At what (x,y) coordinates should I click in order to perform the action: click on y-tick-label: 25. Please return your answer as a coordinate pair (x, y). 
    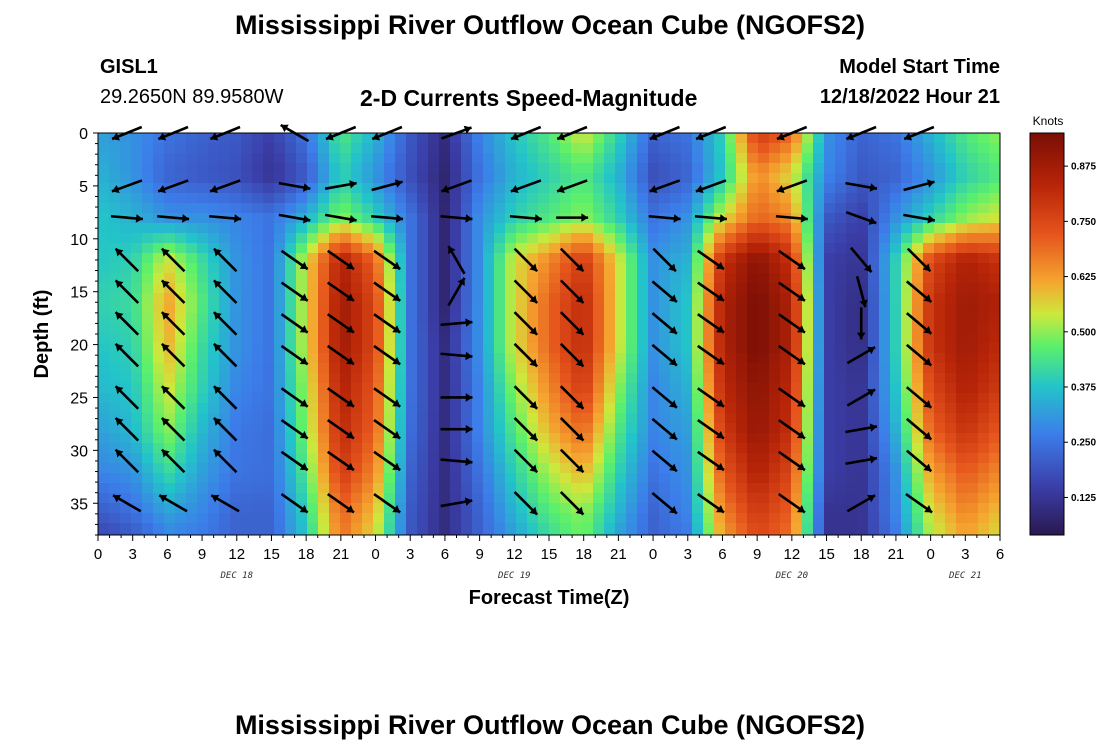
    Looking at the image, I should click on (79, 398).